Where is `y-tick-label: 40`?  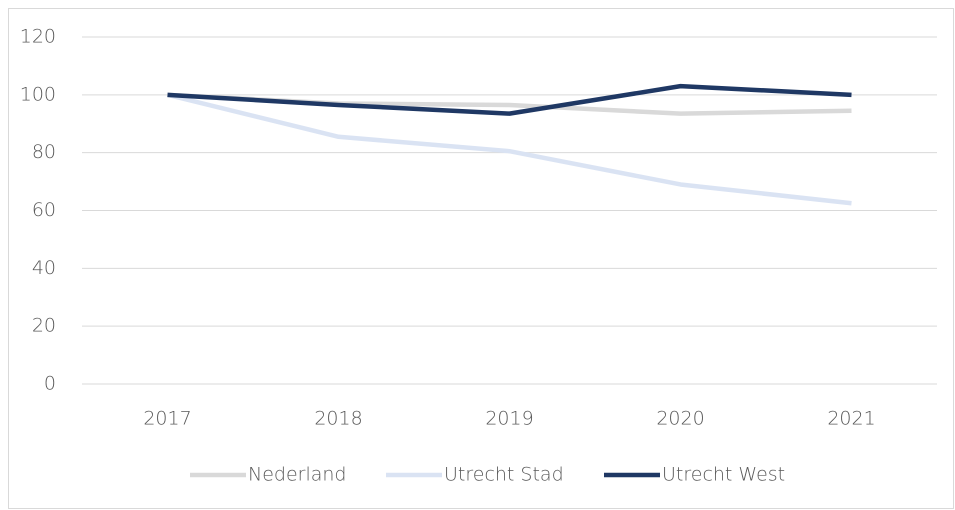
y-tick-label: 40 is located at coordinates (44, 268).